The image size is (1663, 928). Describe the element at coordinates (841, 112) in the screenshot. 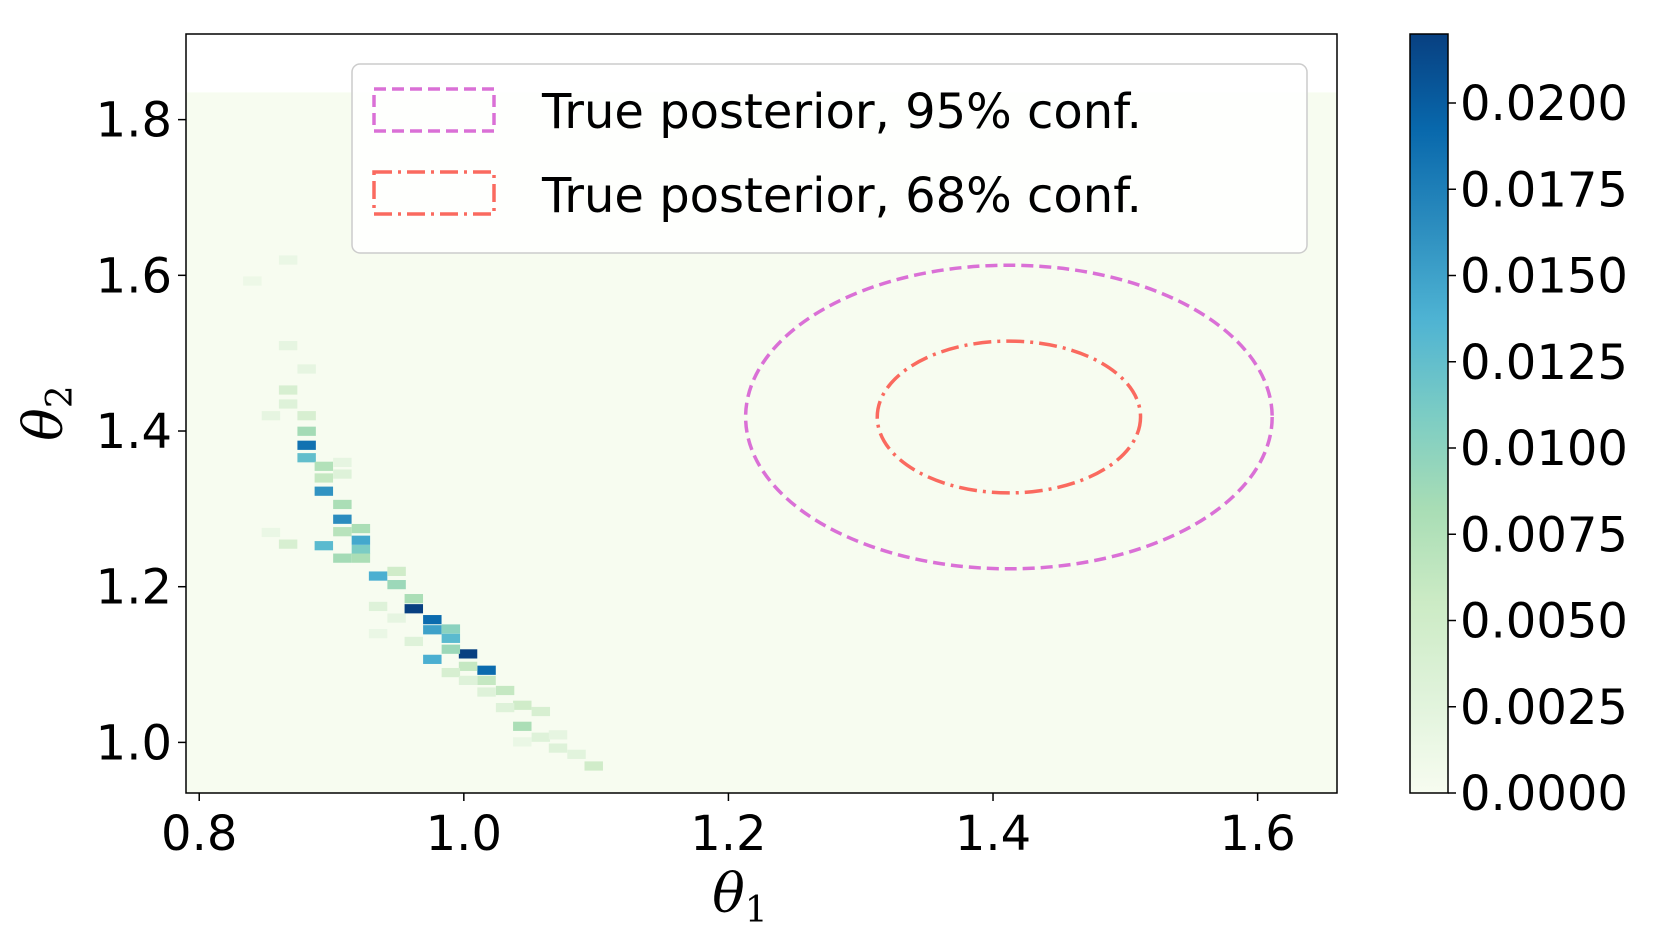

I see `legend-label-95: True posterior, 95% conf.` at that location.